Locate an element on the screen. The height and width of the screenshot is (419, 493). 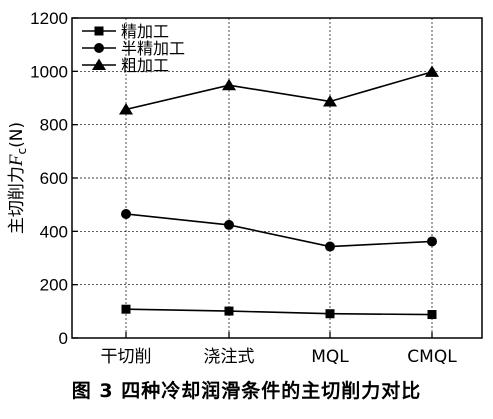
y-tick-label: 400 is located at coordinates (54, 231).